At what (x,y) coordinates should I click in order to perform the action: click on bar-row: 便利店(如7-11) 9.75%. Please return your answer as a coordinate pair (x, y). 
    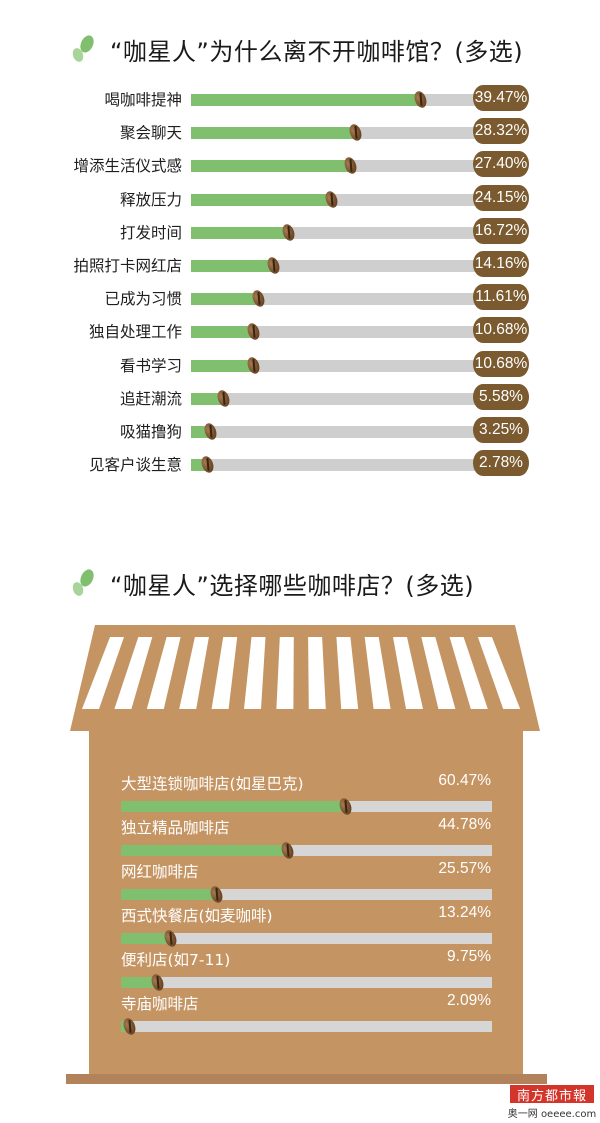
    Looking at the image, I should click on (307, 970).